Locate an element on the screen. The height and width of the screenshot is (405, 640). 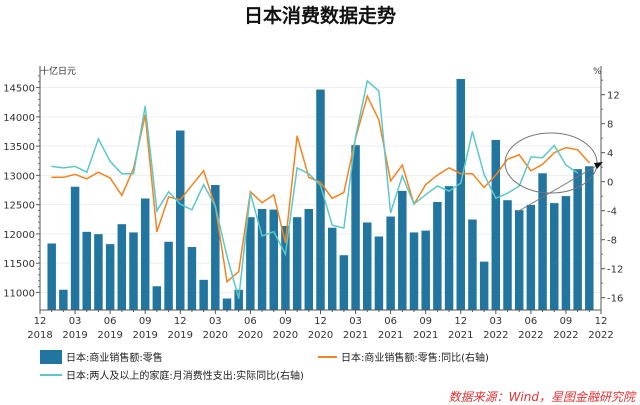
legend-swatch-retail-sales is located at coordinates (51, 357).